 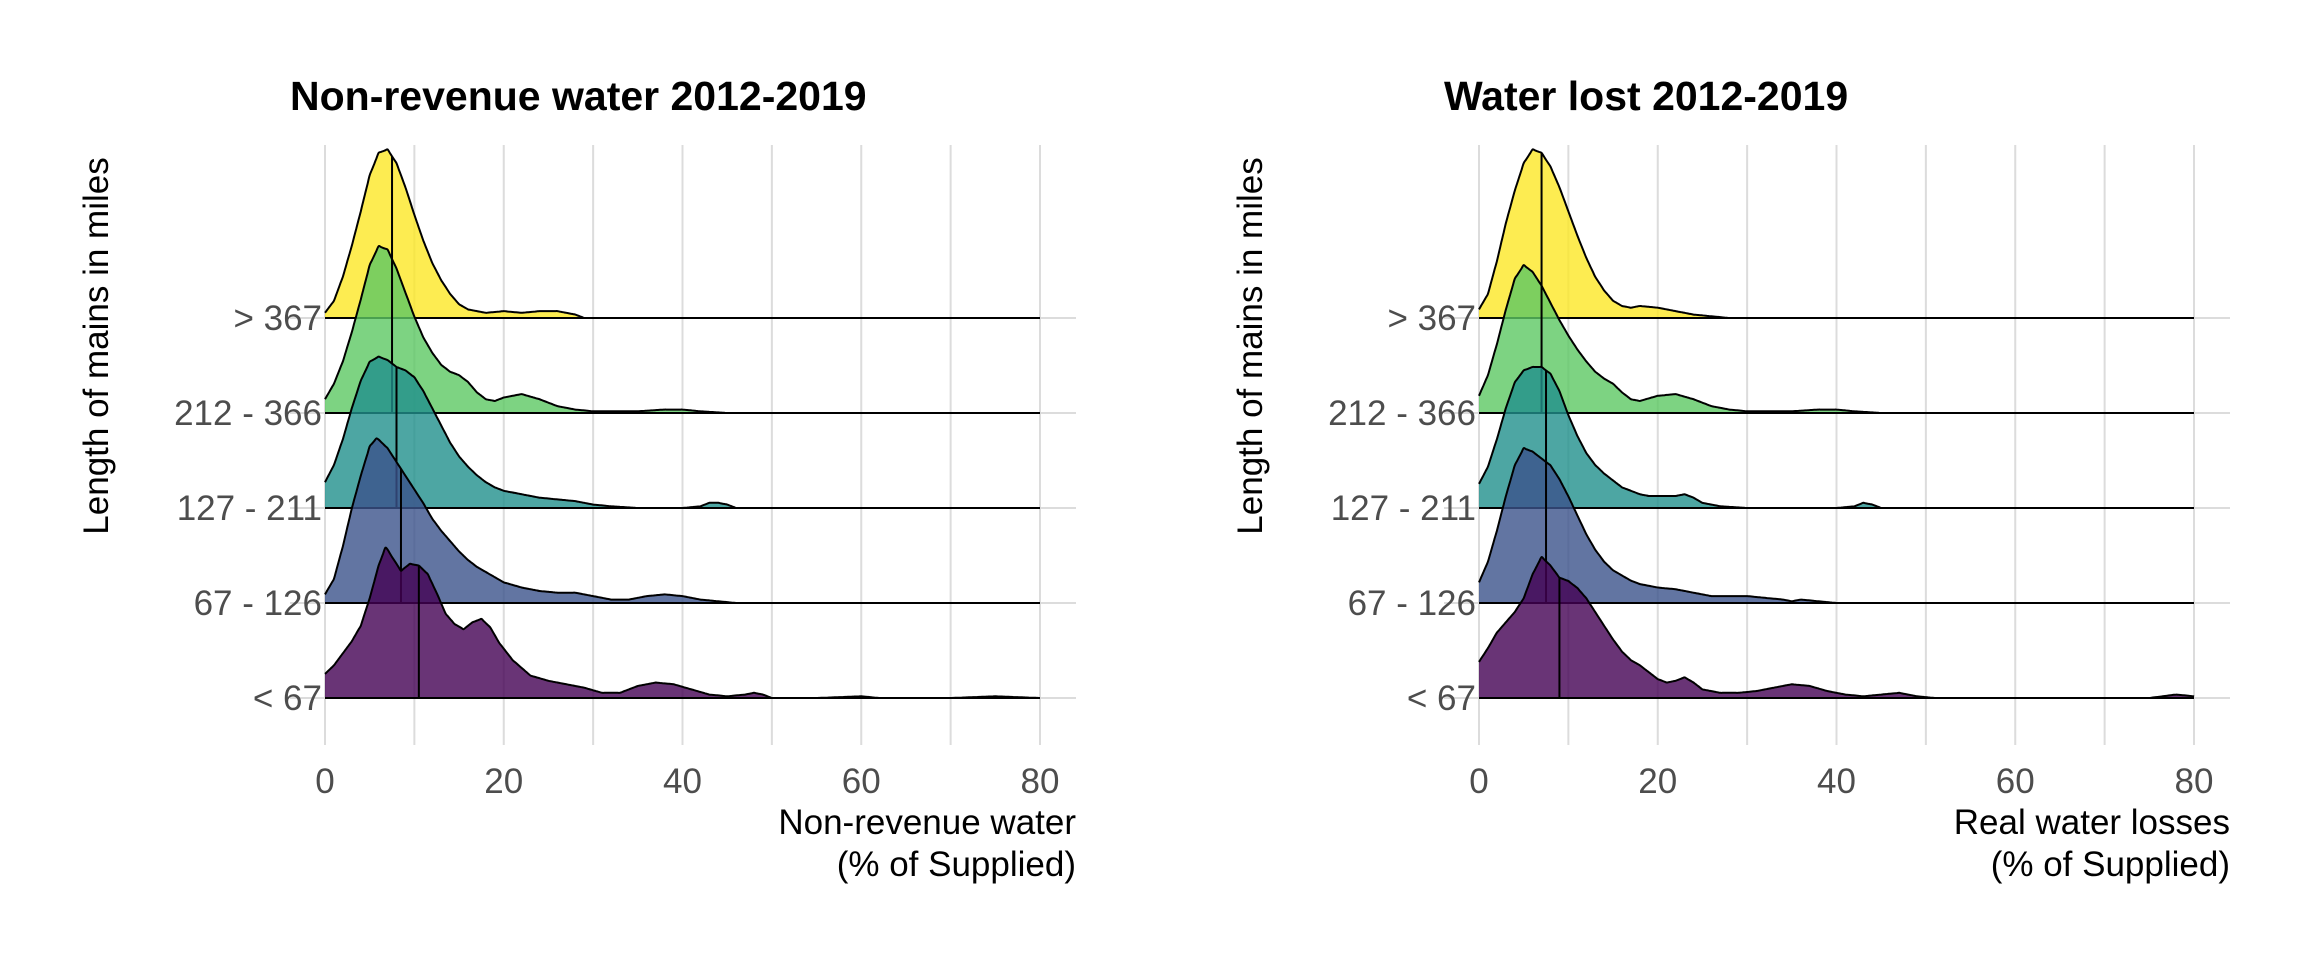 What do you see at coordinates (578, 96) in the screenshot?
I see `panel-title: Non-revenue water 2012-2019` at bounding box center [578, 96].